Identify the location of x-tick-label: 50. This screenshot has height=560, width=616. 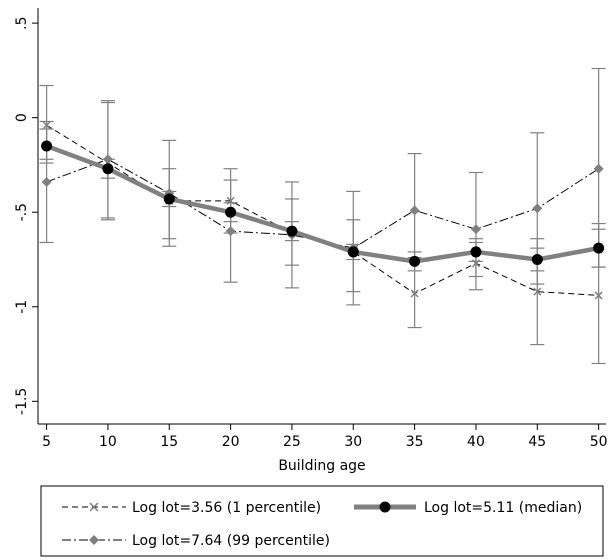
(599, 442).